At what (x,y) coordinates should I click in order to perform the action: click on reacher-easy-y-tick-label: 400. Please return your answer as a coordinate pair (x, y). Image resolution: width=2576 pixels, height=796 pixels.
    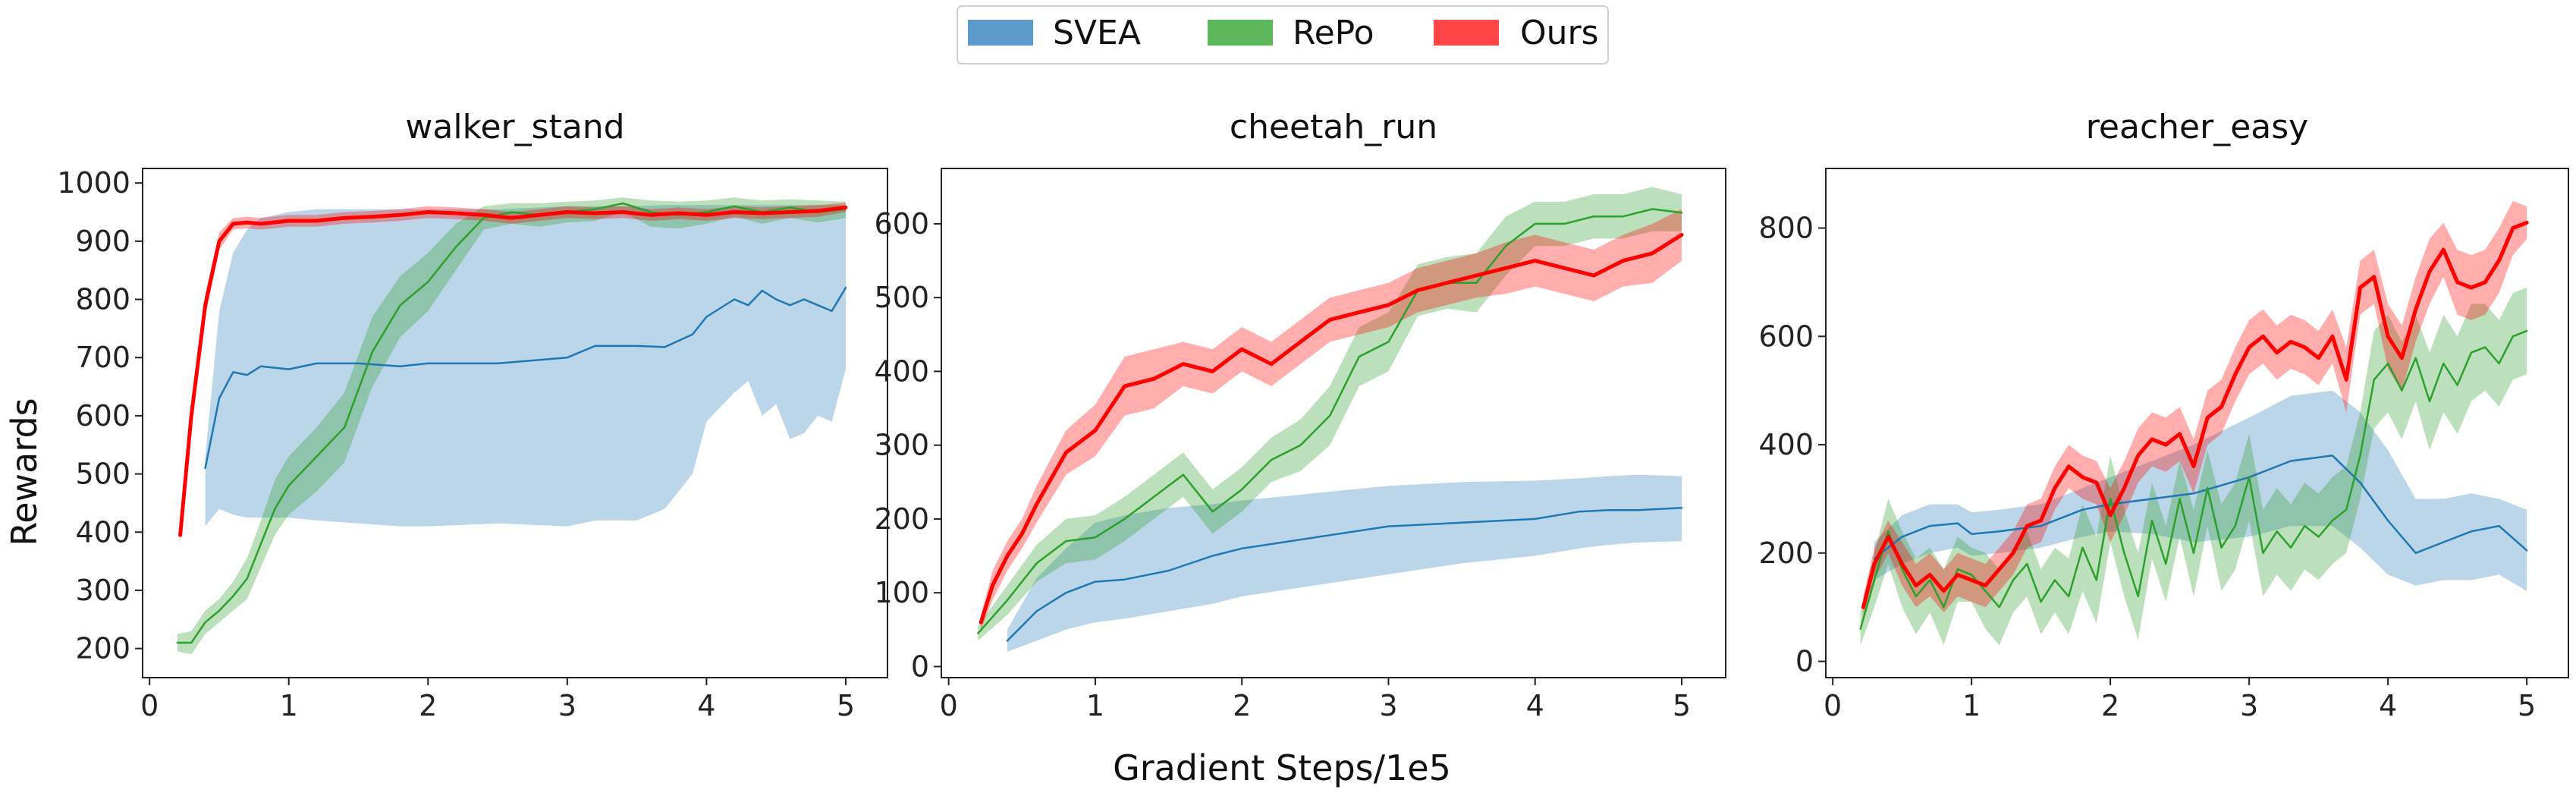
    Looking at the image, I should click on (1786, 444).